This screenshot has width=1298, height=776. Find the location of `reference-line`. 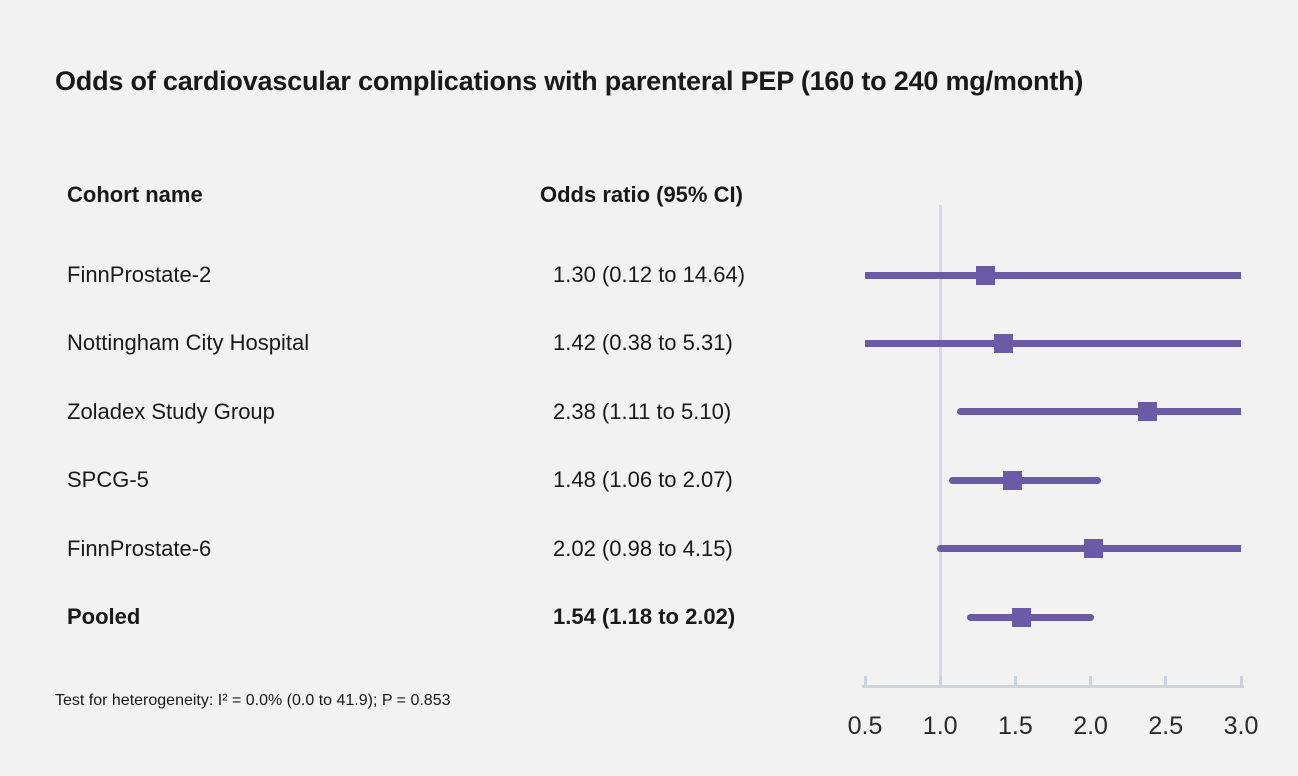

reference-line is located at coordinates (940, 446).